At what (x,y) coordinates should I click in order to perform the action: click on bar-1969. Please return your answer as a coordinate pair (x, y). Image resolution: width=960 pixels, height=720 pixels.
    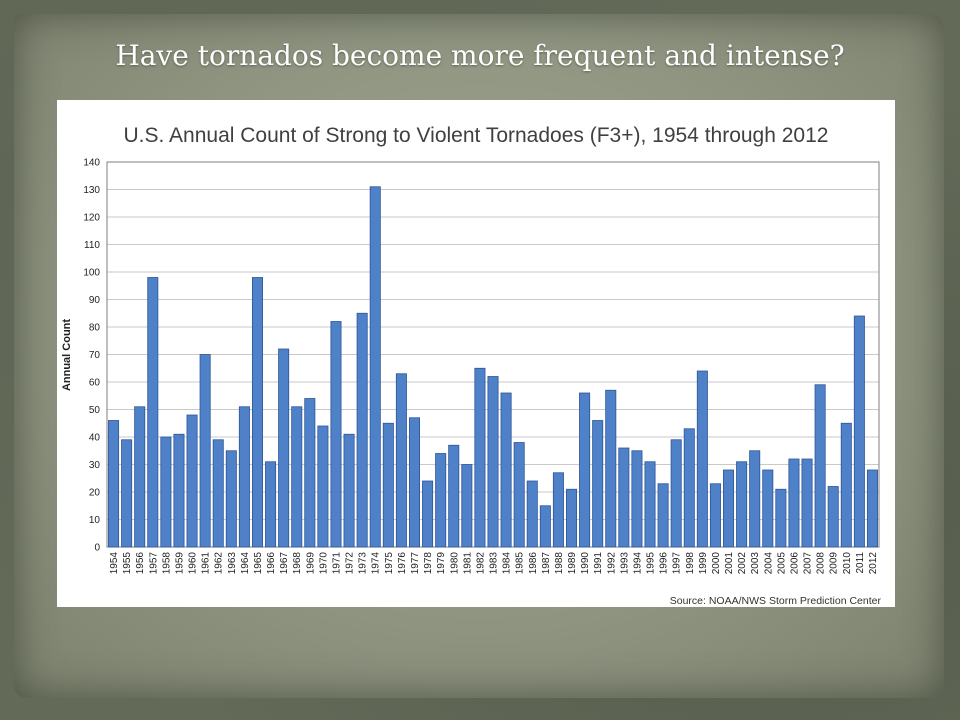
    Looking at the image, I should click on (310, 473).